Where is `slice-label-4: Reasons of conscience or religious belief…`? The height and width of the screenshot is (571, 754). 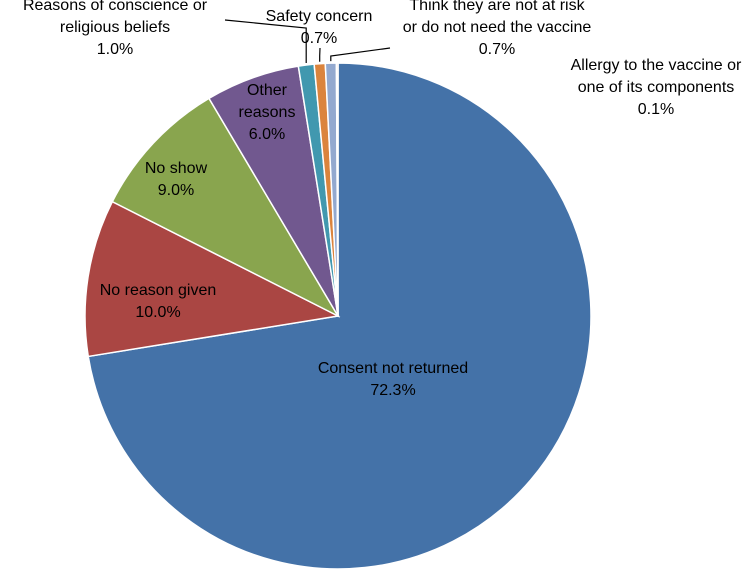
slice-label-4: Reasons of conscience or religious belief… is located at coordinates (115, 29).